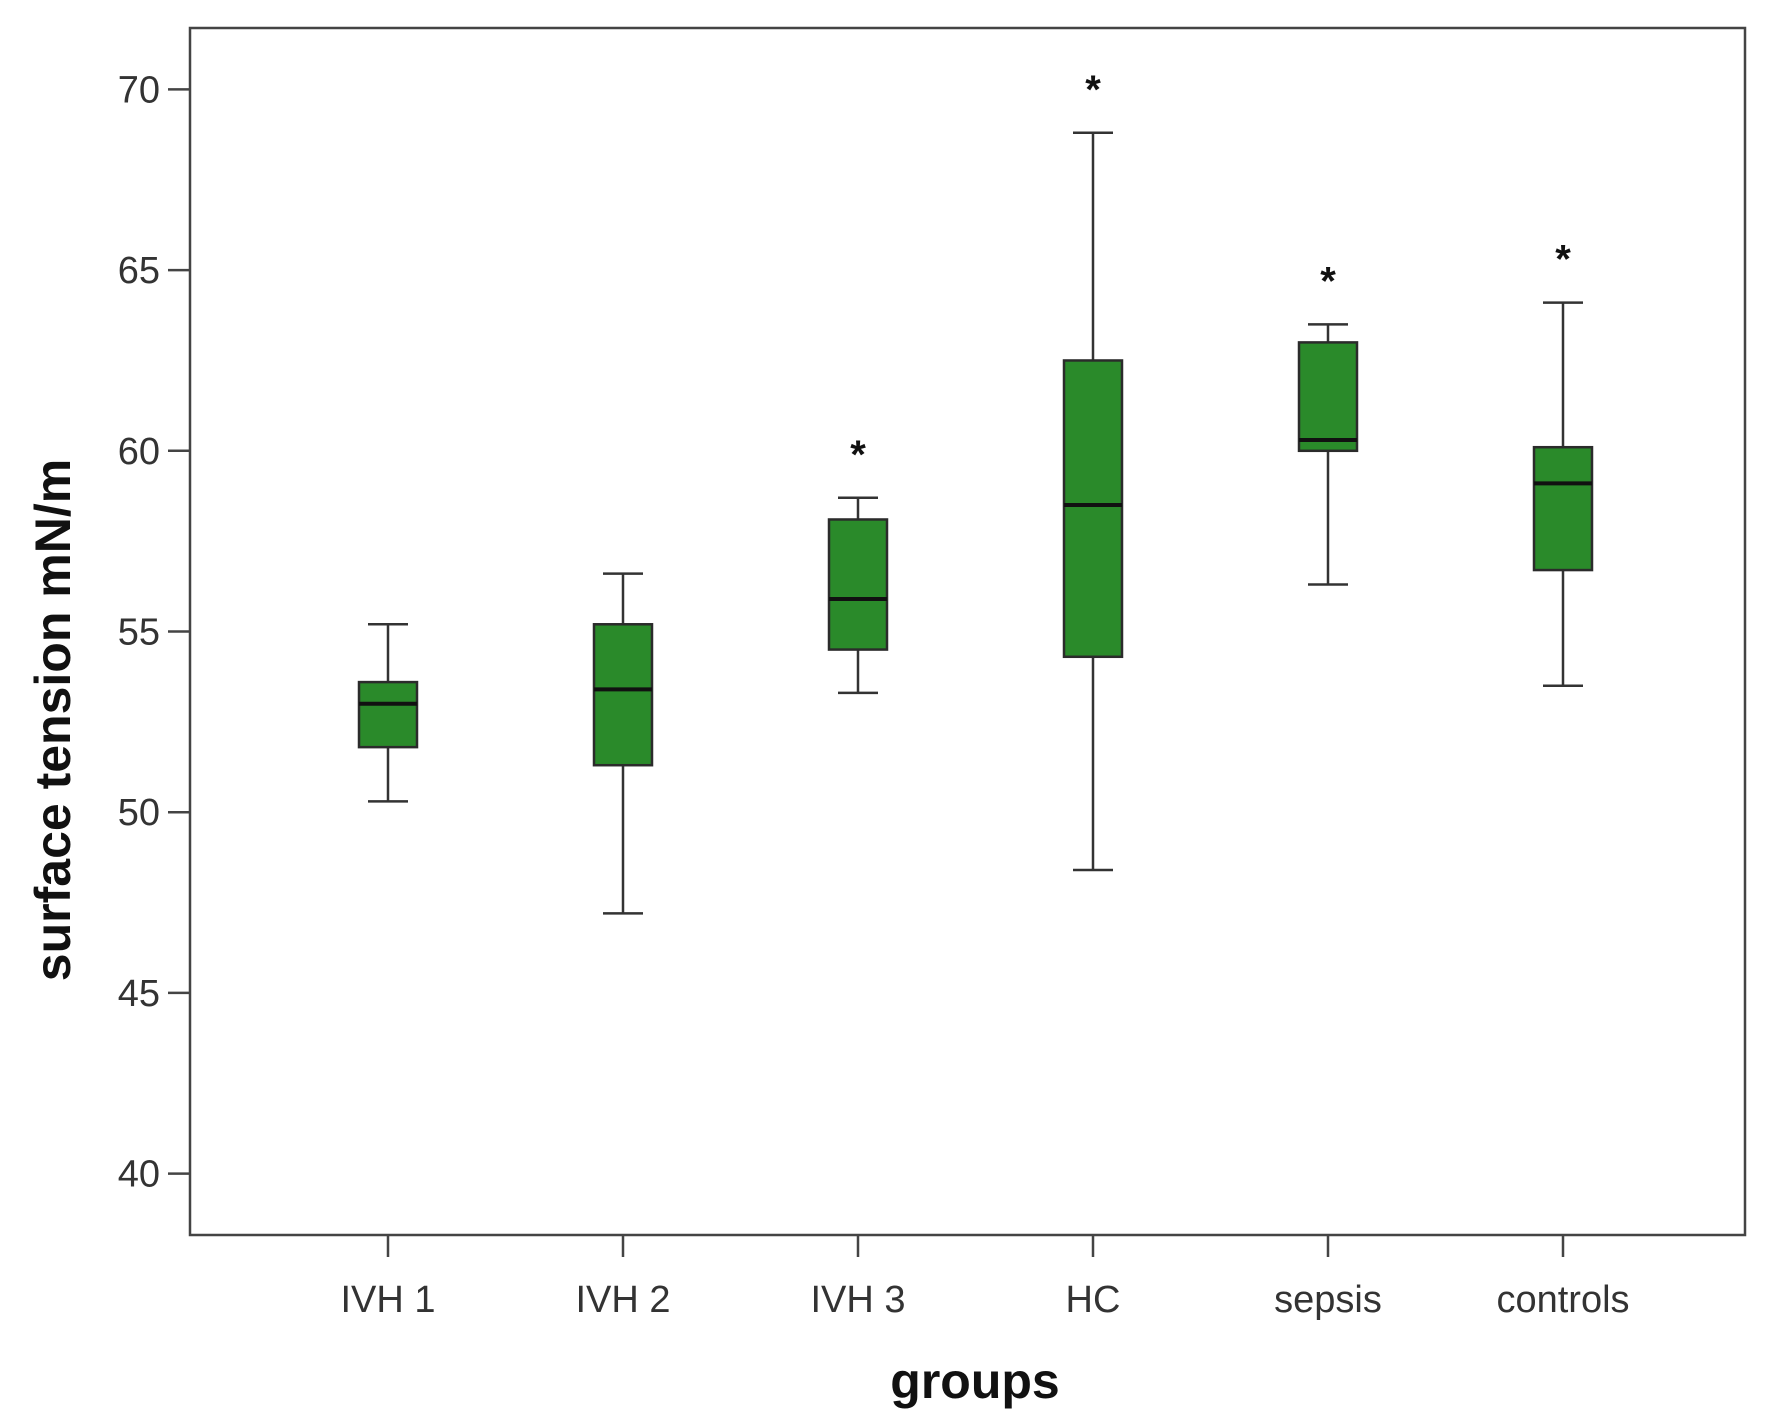  I want to click on x-tick-label: IVH 1, so click(387, 1300).